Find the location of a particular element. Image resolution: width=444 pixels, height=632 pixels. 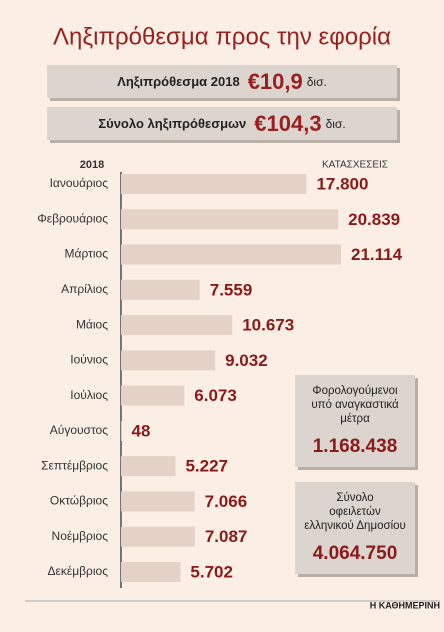

side-box-value: 1.168.438 is located at coordinates (355, 446).